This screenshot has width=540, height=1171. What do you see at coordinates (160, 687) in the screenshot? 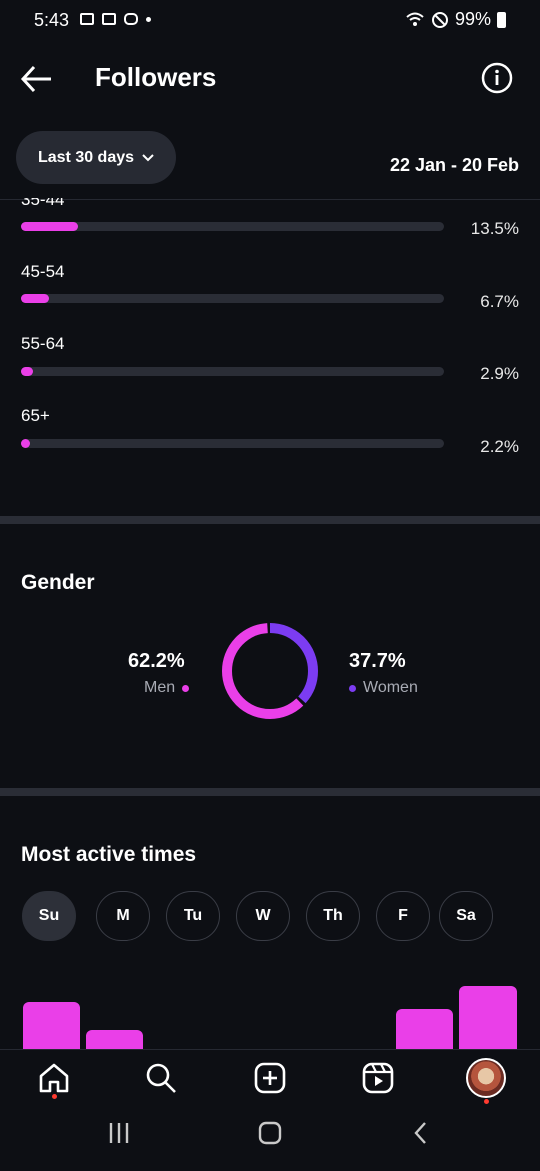
I see `men-label: Men` at bounding box center [160, 687].